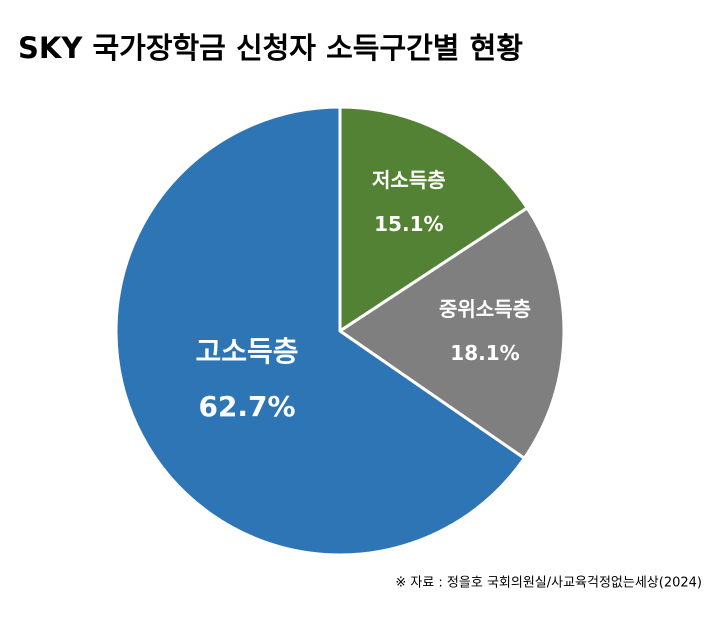  I want to click on value-label: 18.1%, so click(484, 353).